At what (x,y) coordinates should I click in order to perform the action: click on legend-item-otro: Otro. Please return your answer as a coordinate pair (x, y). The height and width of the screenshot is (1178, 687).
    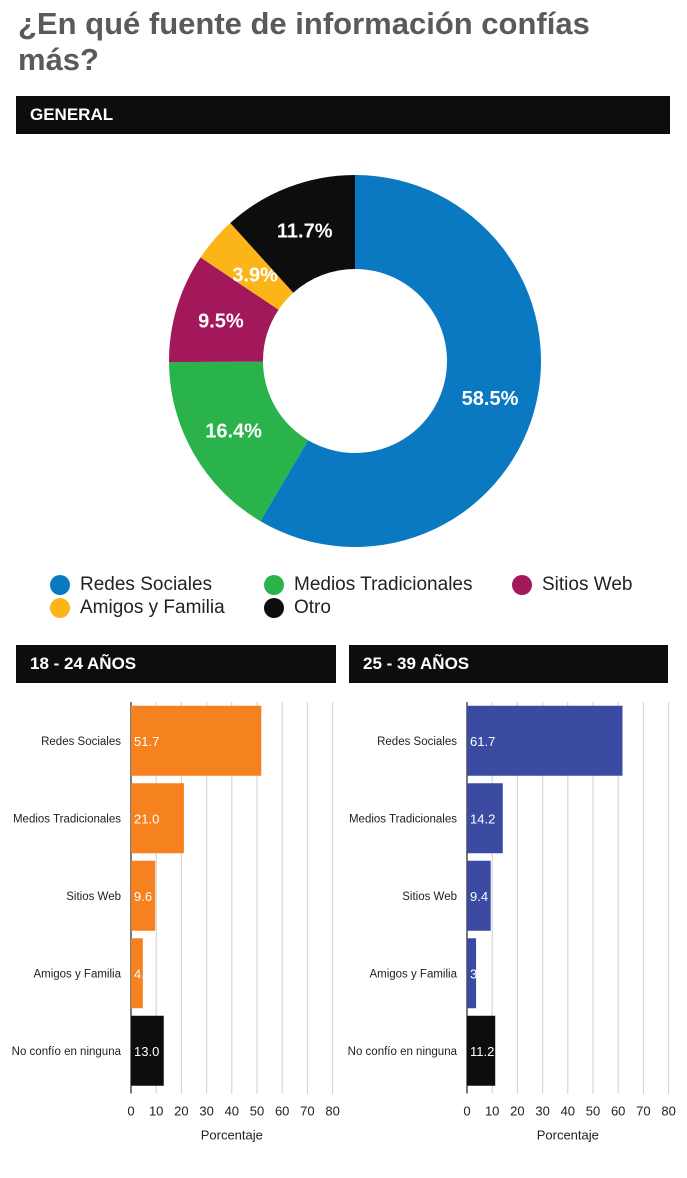
    Looking at the image, I should click on (297, 608).